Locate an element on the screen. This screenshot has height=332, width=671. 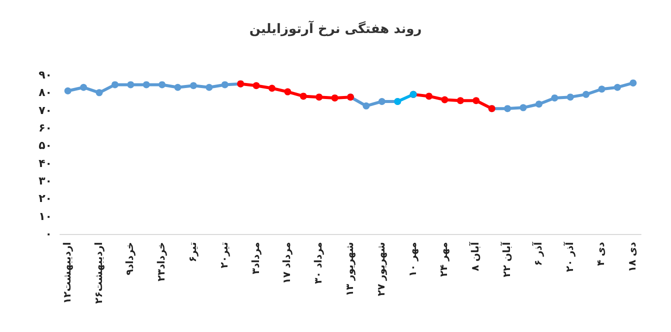
x-tick-label: ۲۰ آذر is located at coordinates (569, 256).